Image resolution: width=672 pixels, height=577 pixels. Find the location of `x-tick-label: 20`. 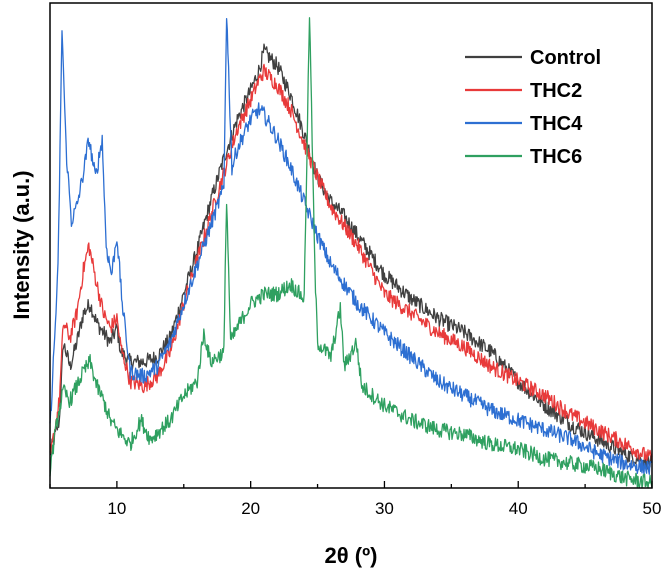

x-tick-label: 20 is located at coordinates (250, 508).